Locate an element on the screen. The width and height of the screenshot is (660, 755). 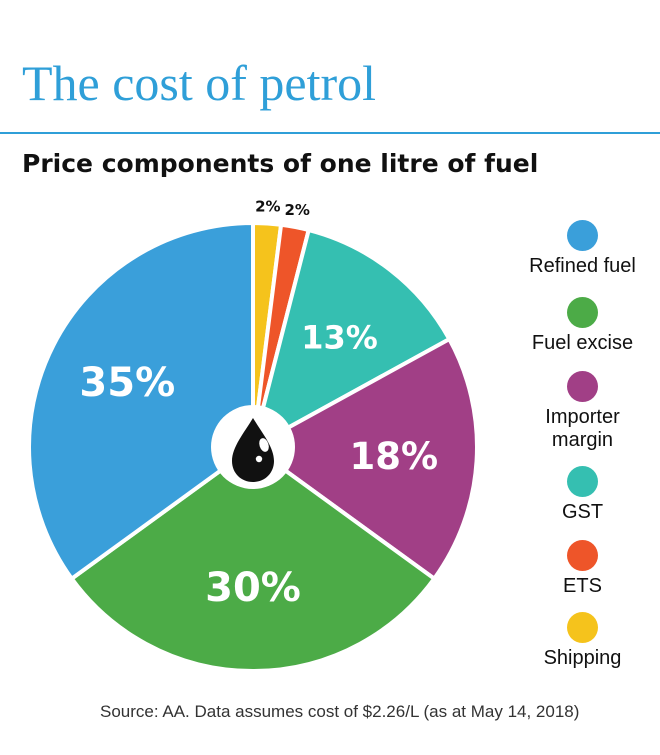
slice-label-importer-margin: 18% is located at coordinates (394, 456).